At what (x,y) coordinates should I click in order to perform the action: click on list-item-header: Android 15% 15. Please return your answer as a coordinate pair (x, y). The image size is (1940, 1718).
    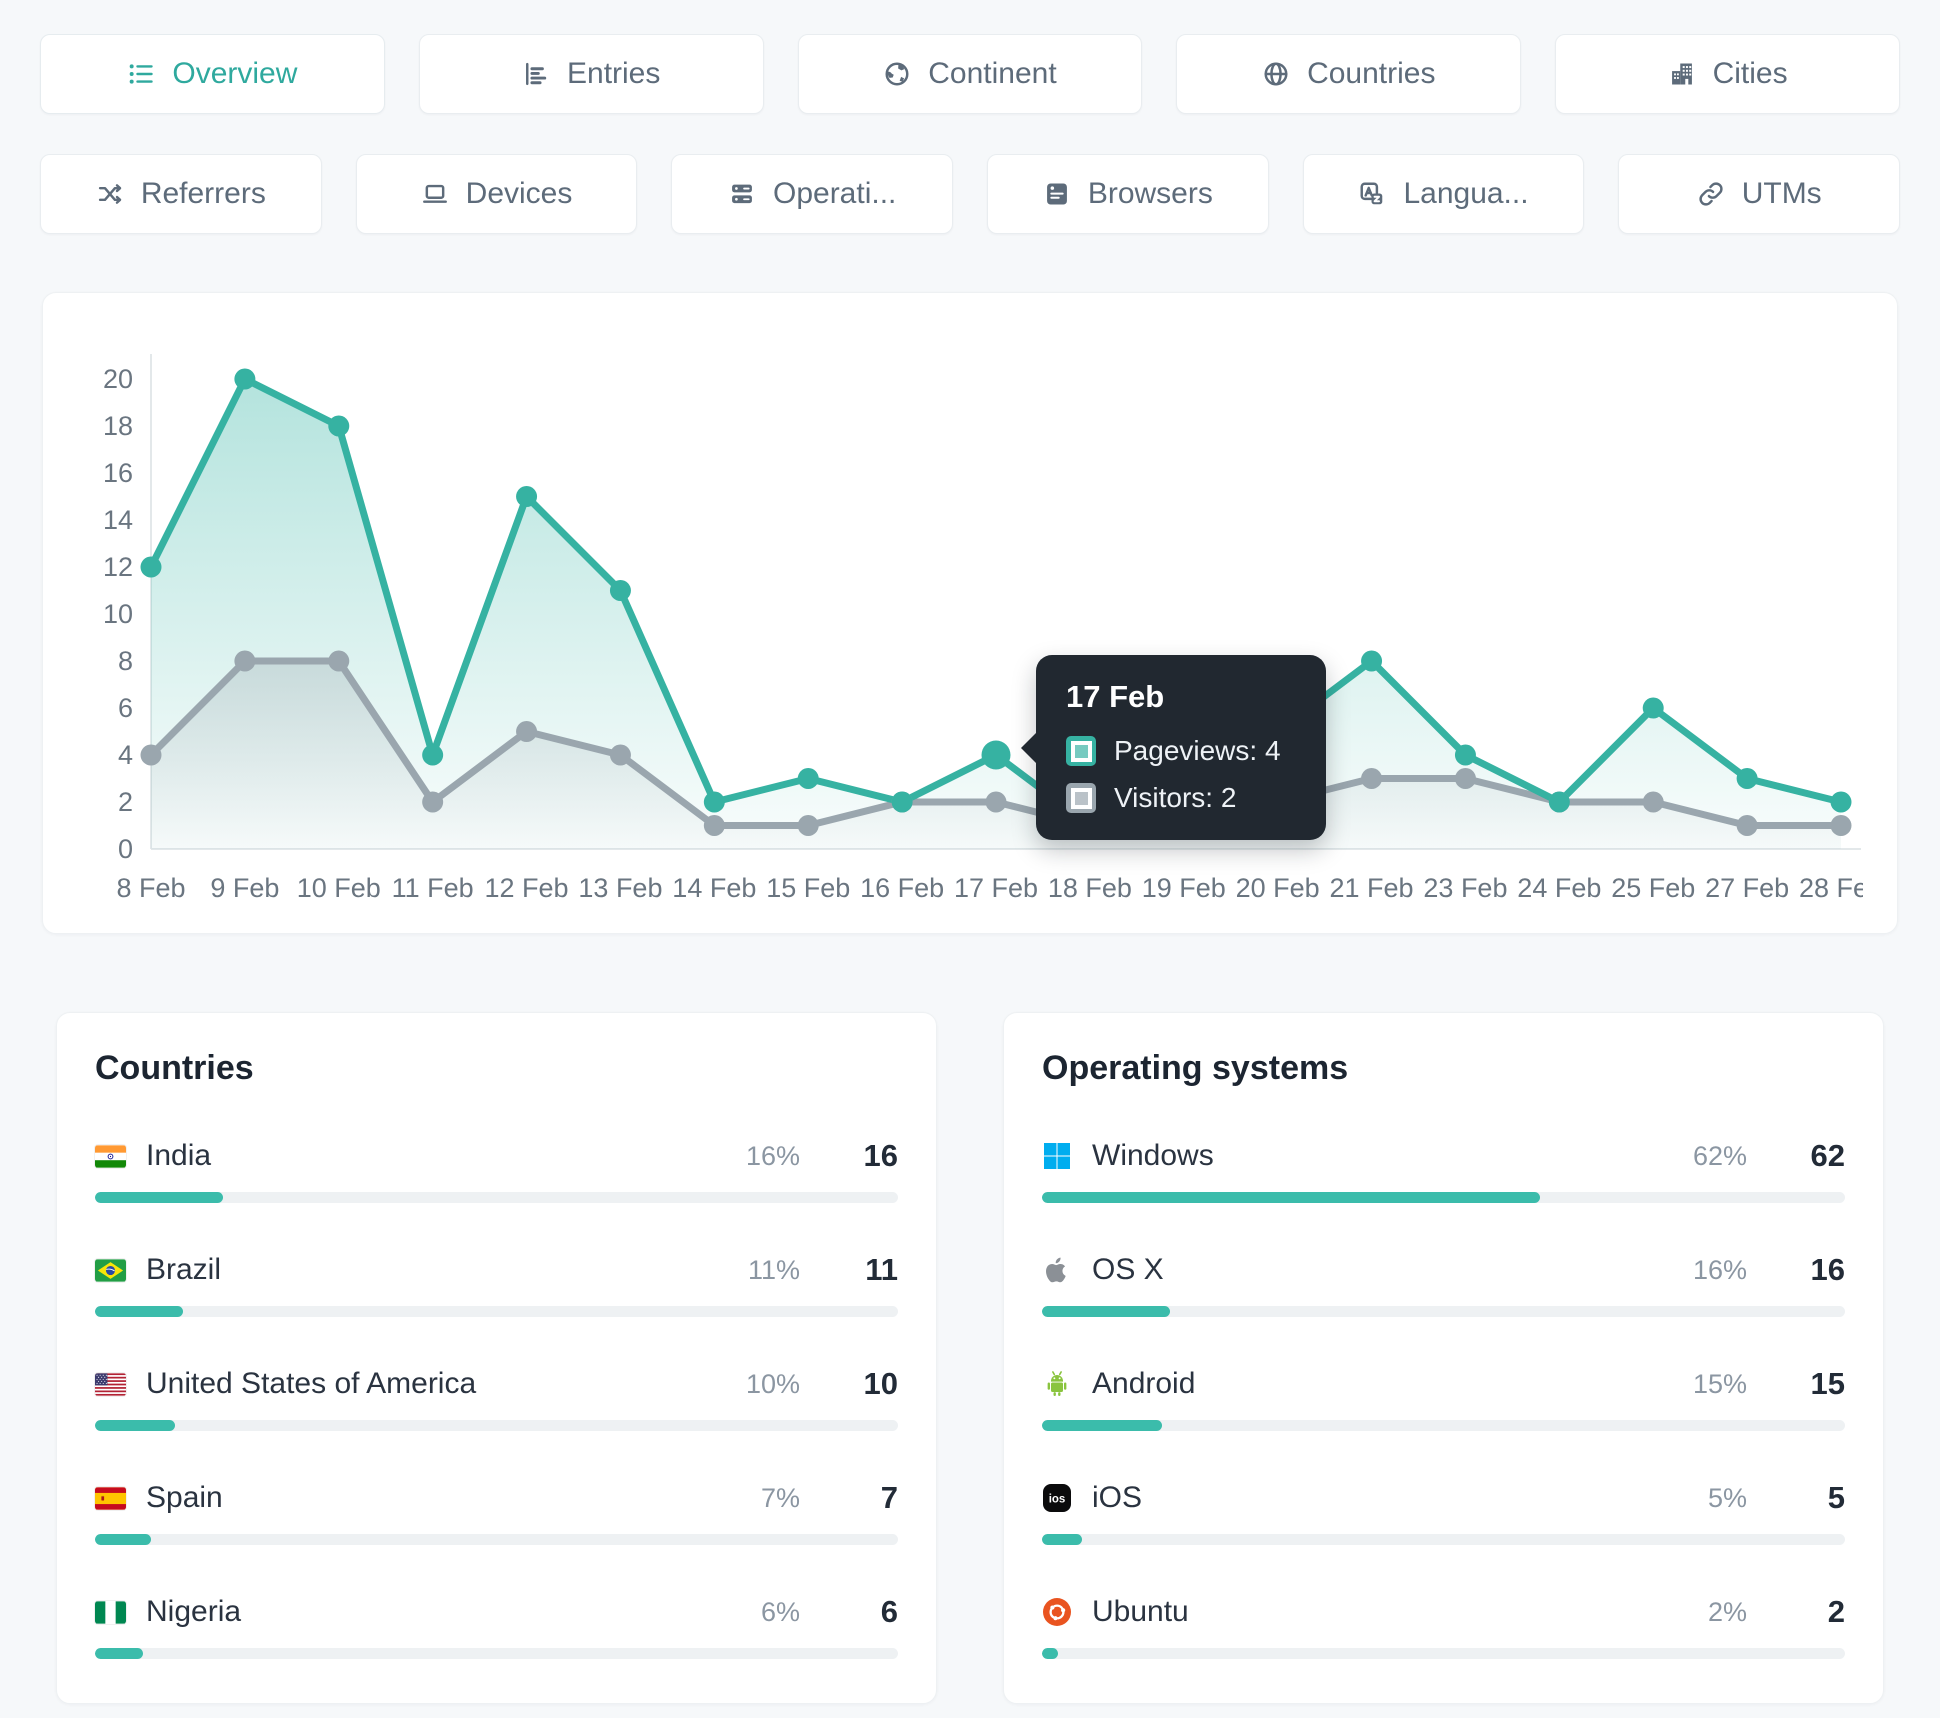
    Looking at the image, I should click on (1443, 1384).